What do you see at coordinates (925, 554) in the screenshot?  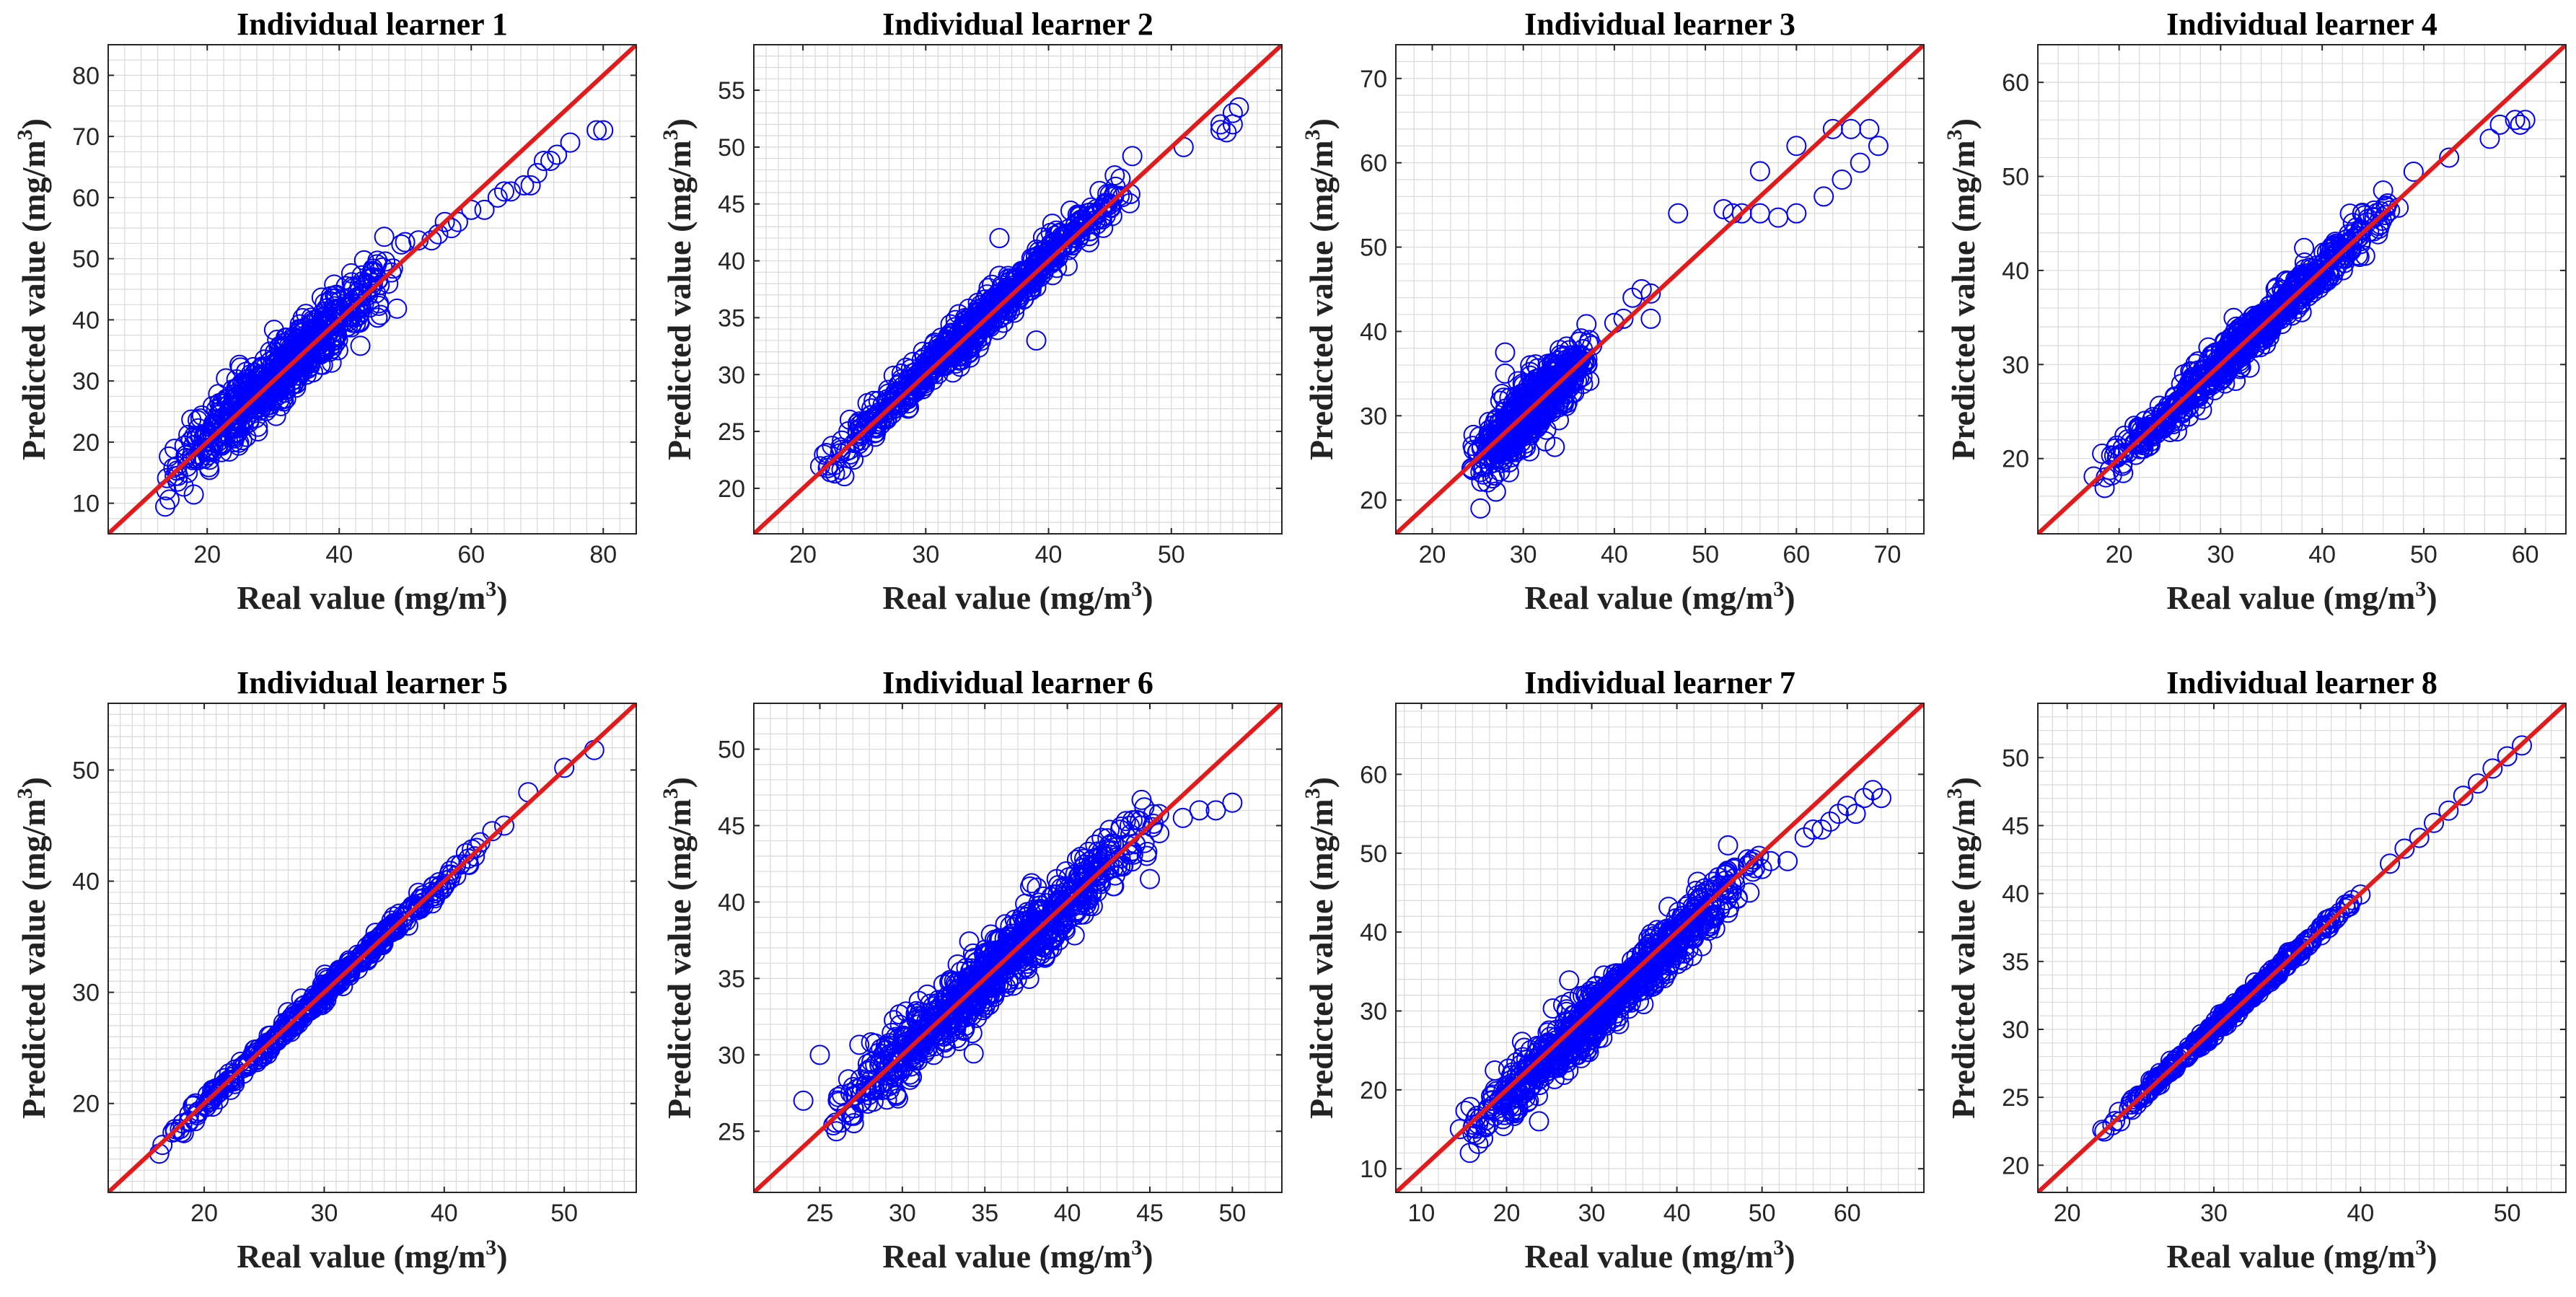 I see `x-tick-label: 30` at bounding box center [925, 554].